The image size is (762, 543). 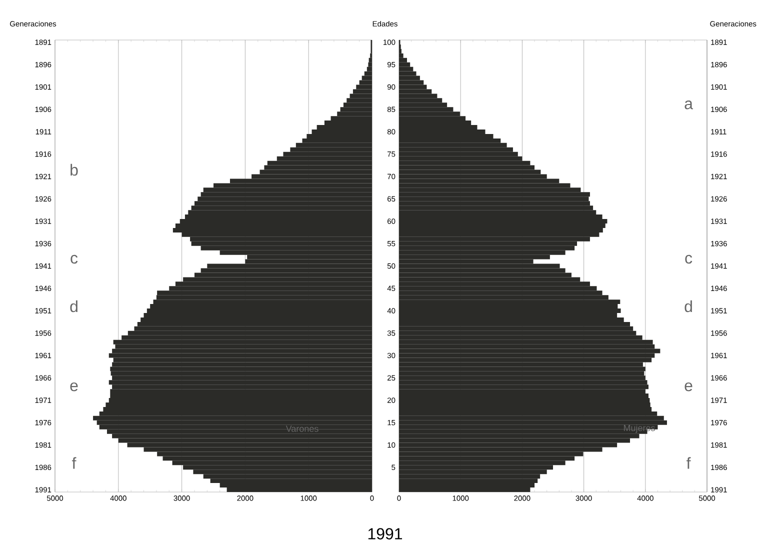 What do you see at coordinates (302, 429) in the screenshot?
I see `series-label: Varones` at bounding box center [302, 429].